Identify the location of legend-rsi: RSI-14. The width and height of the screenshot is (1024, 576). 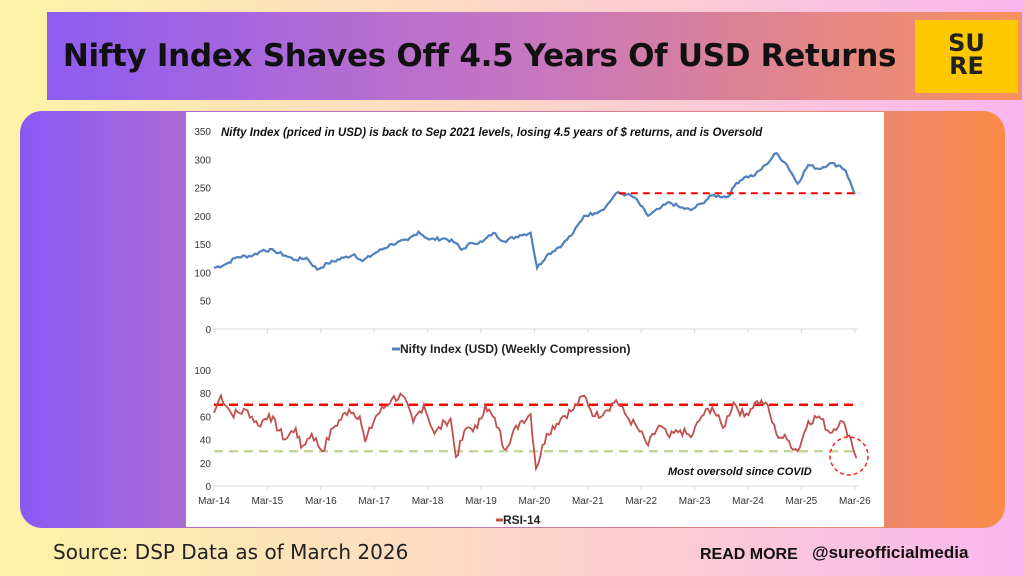
(522, 520).